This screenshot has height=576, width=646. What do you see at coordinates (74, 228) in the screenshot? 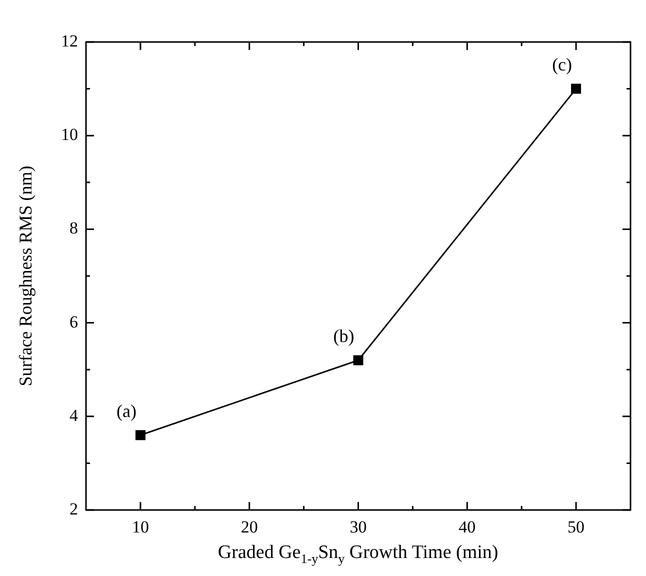
I see `y-tick-label: 8` at bounding box center [74, 228].